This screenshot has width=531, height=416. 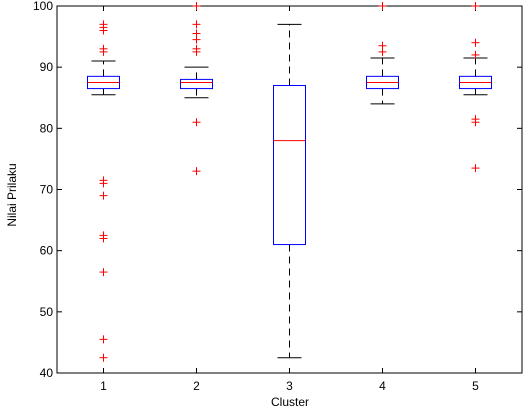 What do you see at coordinates (290, 402) in the screenshot?
I see `x-axis-label: Cluster` at bounding box center [290, 402].